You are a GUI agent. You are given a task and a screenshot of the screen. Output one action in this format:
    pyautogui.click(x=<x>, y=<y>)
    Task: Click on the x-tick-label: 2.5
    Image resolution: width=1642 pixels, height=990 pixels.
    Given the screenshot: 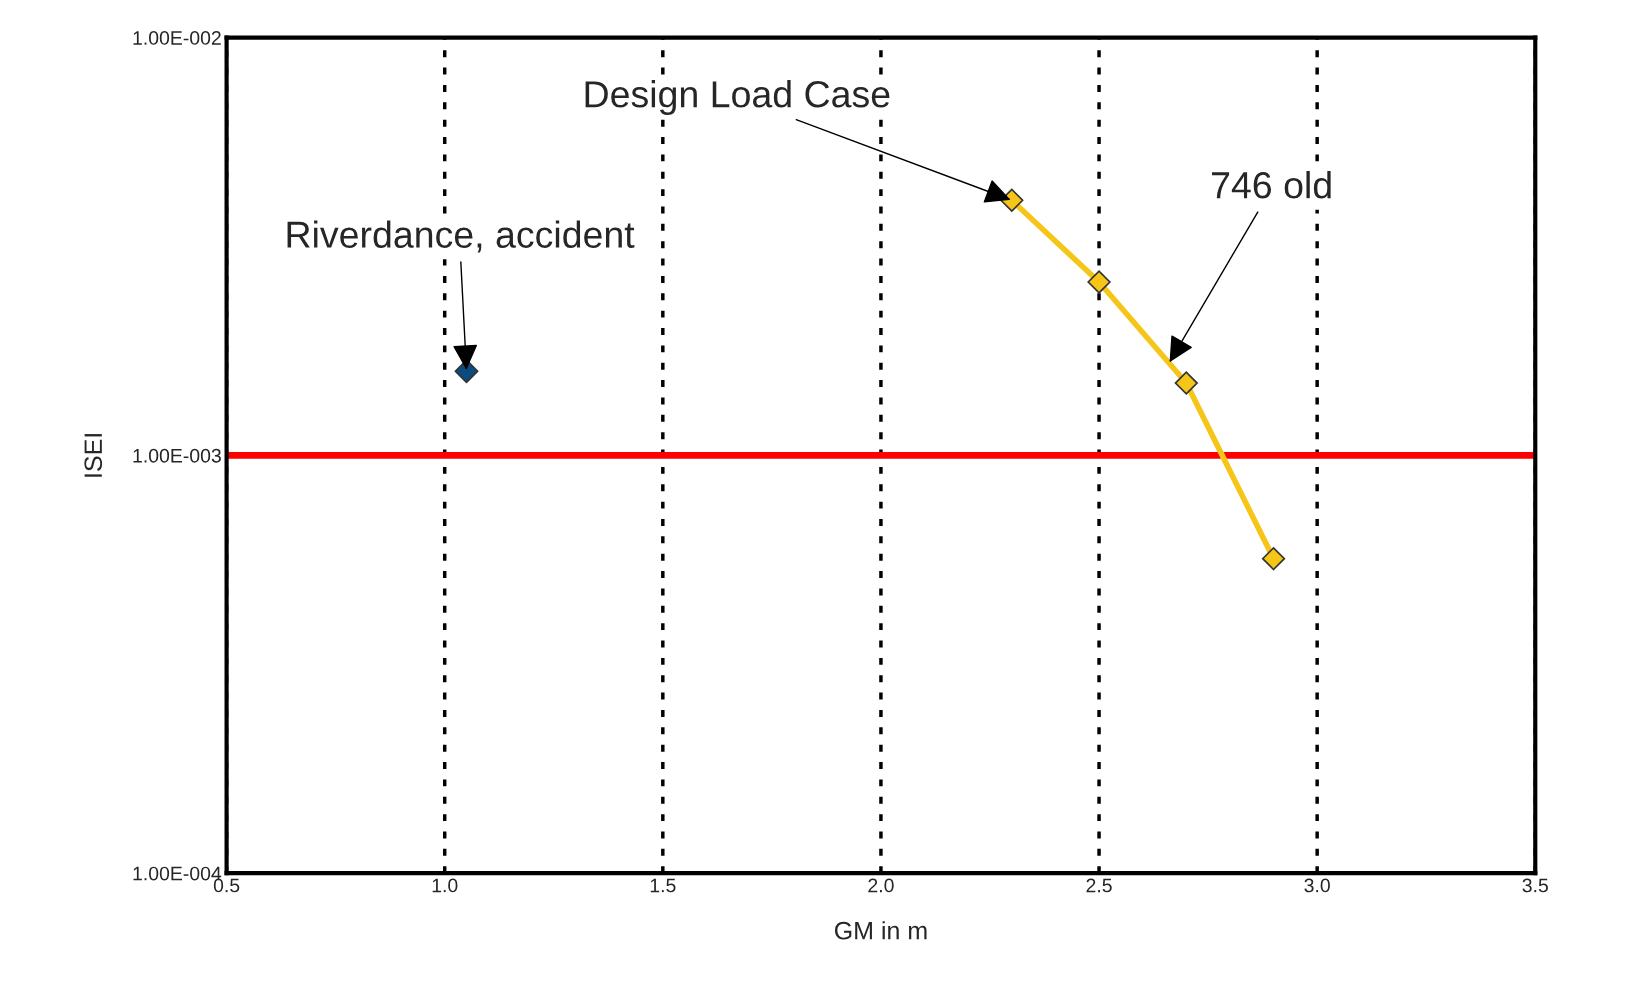 What is the action you would take?
    pyautogui.click(x=1099, y=885)
    